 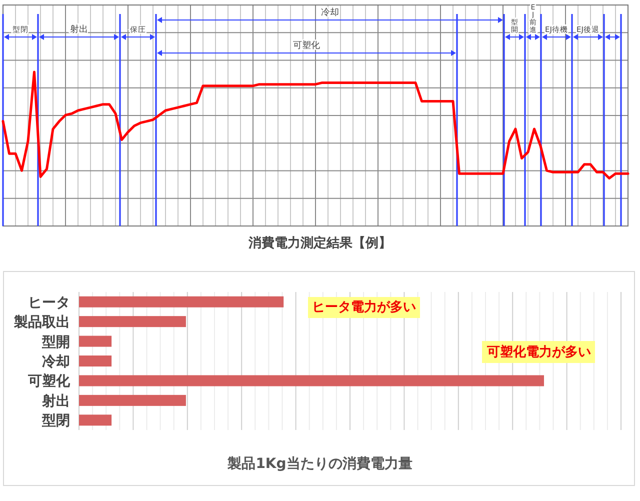 What do you see at coordinates (56, 362) in the screenshot?
I see `y-tick-label: 冷却` at bounding box center [56, 362].